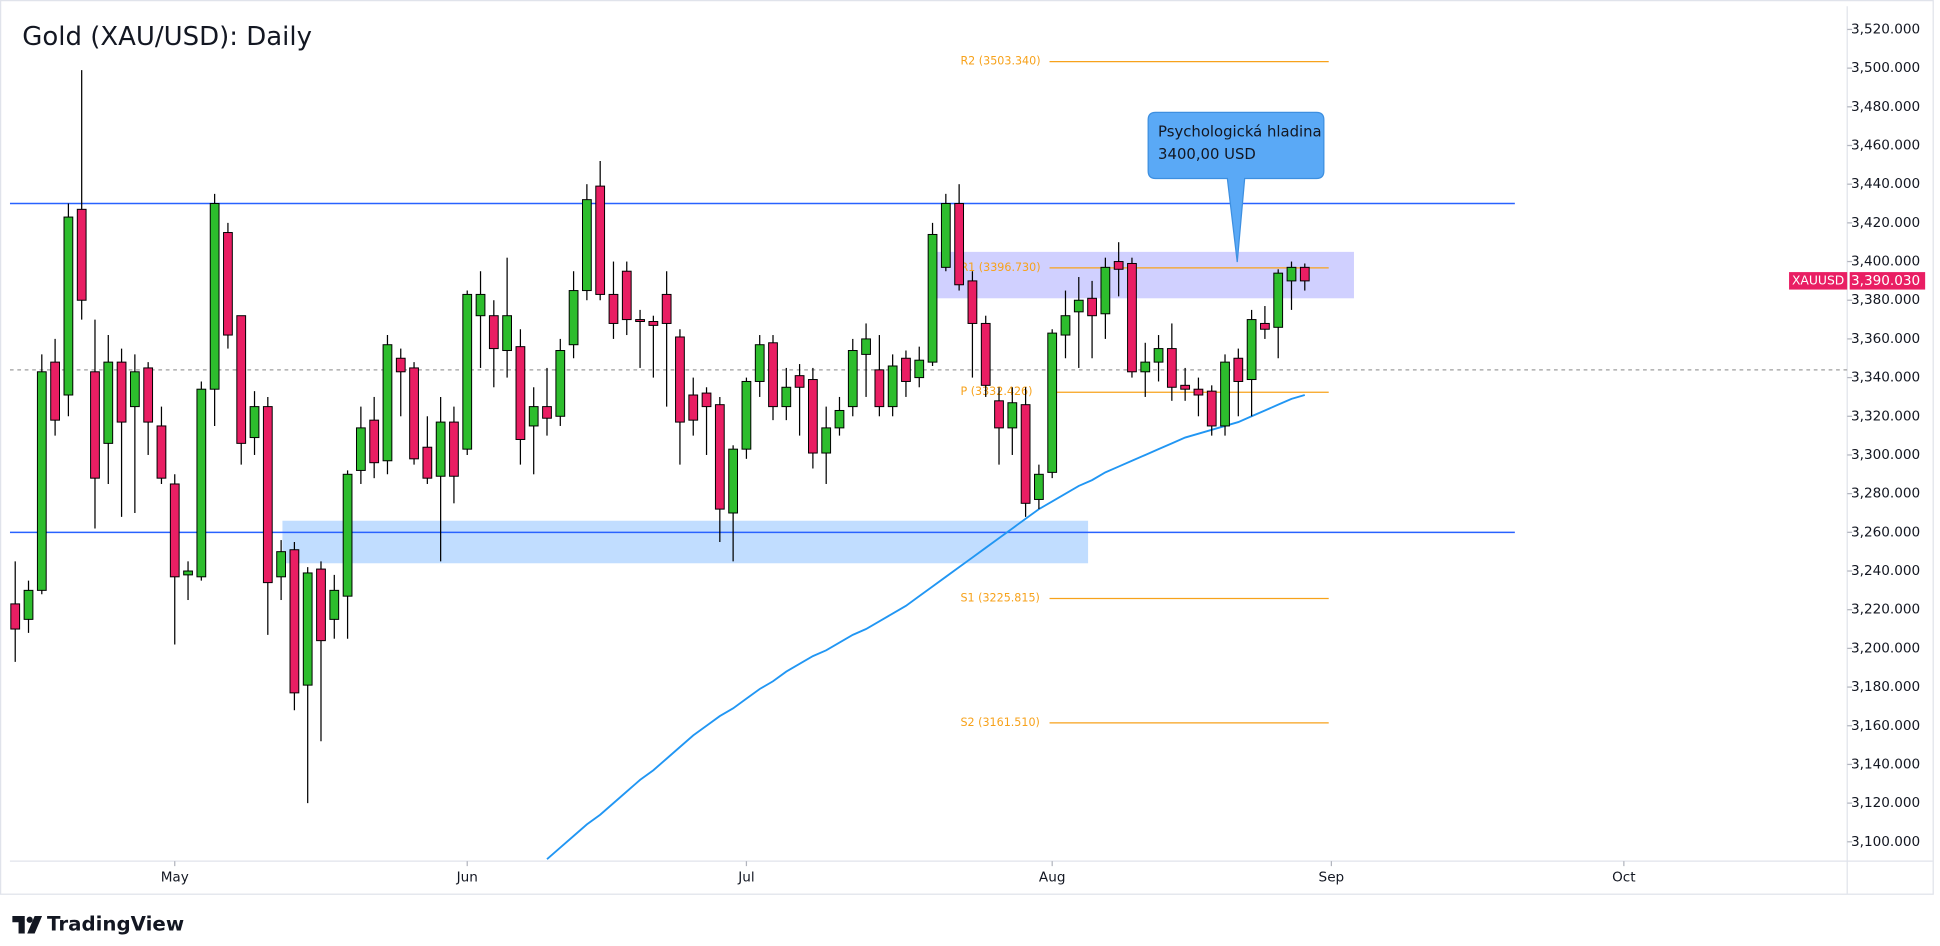 The width and height of the screenshot is (1940, 946). I want to click on callout-box, so click(1236, 187).